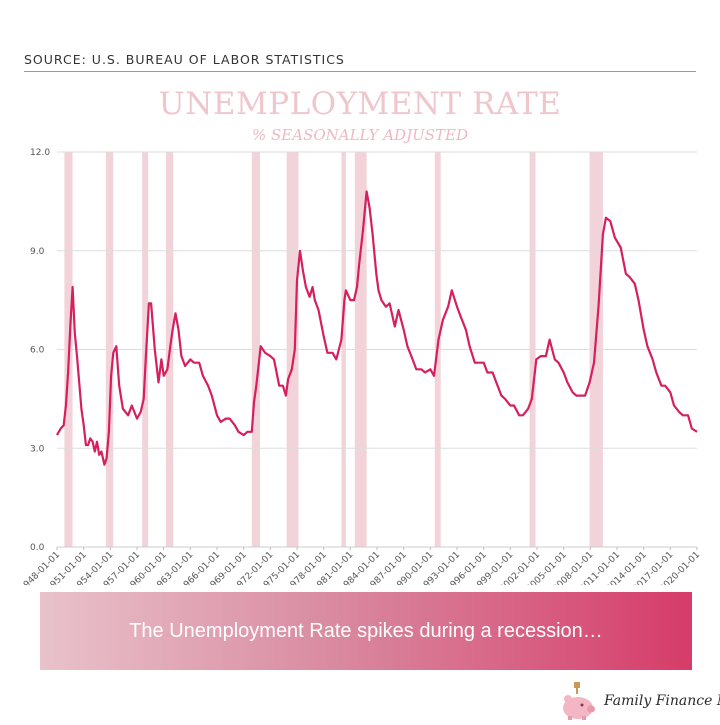  Describe the element at coordinates (359, 135) in the screenshot. I see `chart-subtitle: % SEASONALLY ADJUSTED` at that location.